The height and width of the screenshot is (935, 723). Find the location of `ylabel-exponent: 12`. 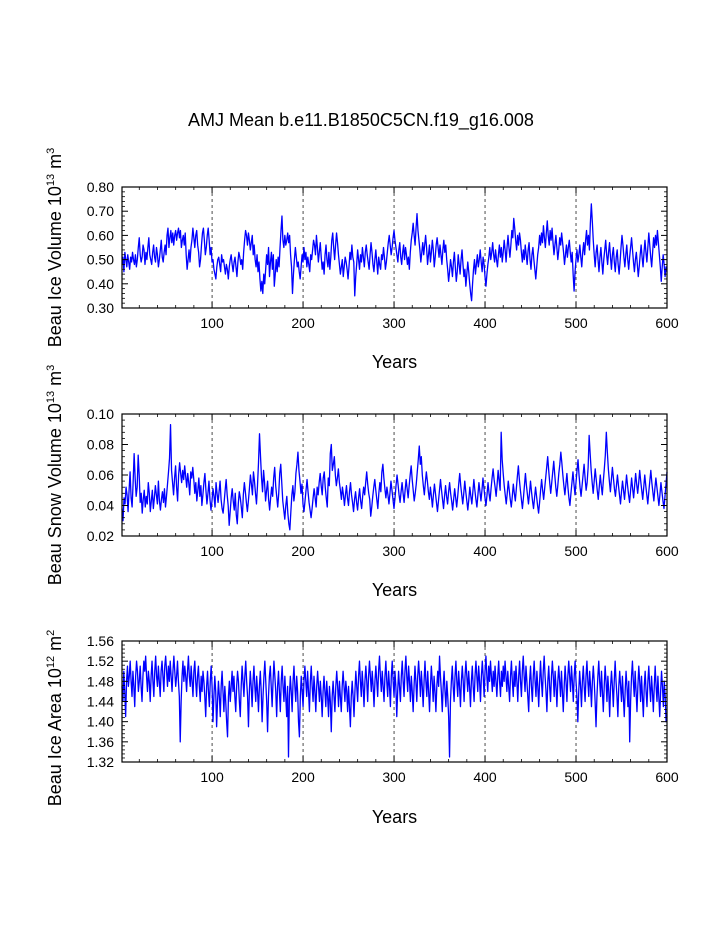

ylabel-exponent: 12 is located at coordinates (51, 662).